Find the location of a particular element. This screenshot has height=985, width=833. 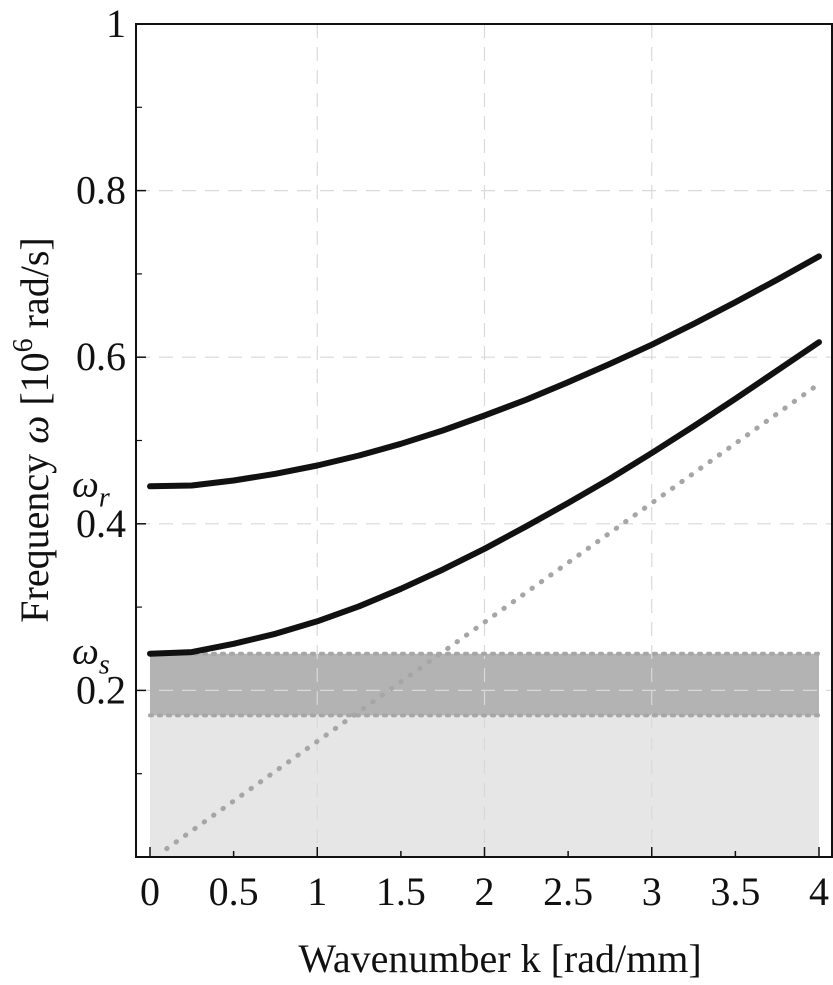

y-tick-label: 0.2 is located at coordinates (101, 689).